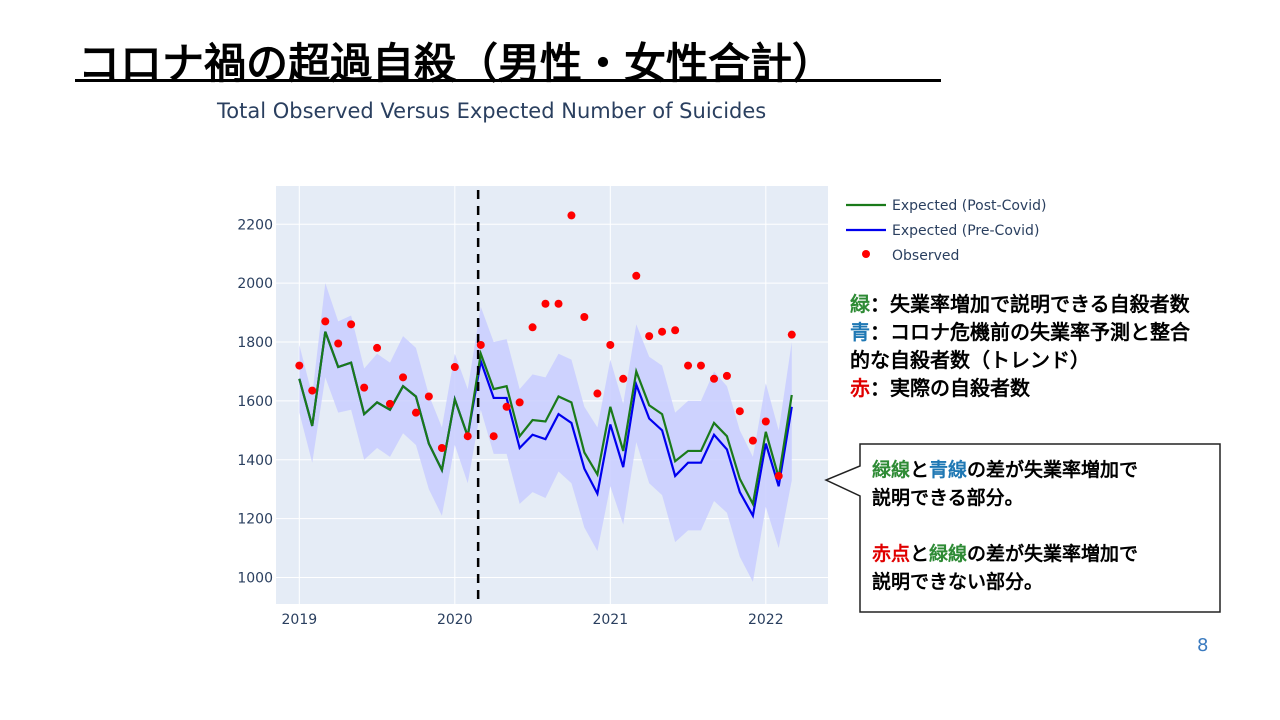 Image resolution: width=1280 pixels, height=720 pixels. I want to click on y-axis-ticks: 1000 1200 1400 1600 1800 2000 2200, so click(255, 401).